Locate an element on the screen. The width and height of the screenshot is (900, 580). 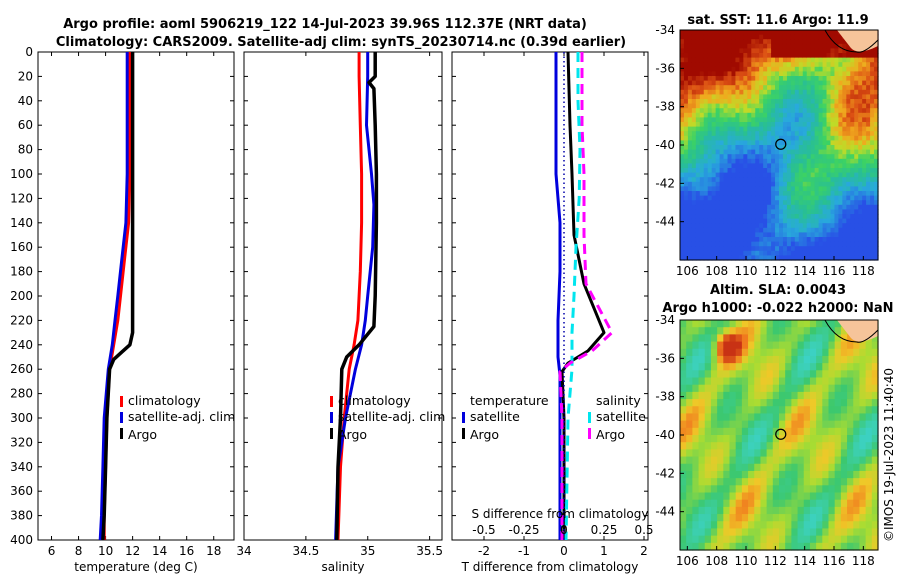
legend-argo: Argo is located at coordinates (142, 434).